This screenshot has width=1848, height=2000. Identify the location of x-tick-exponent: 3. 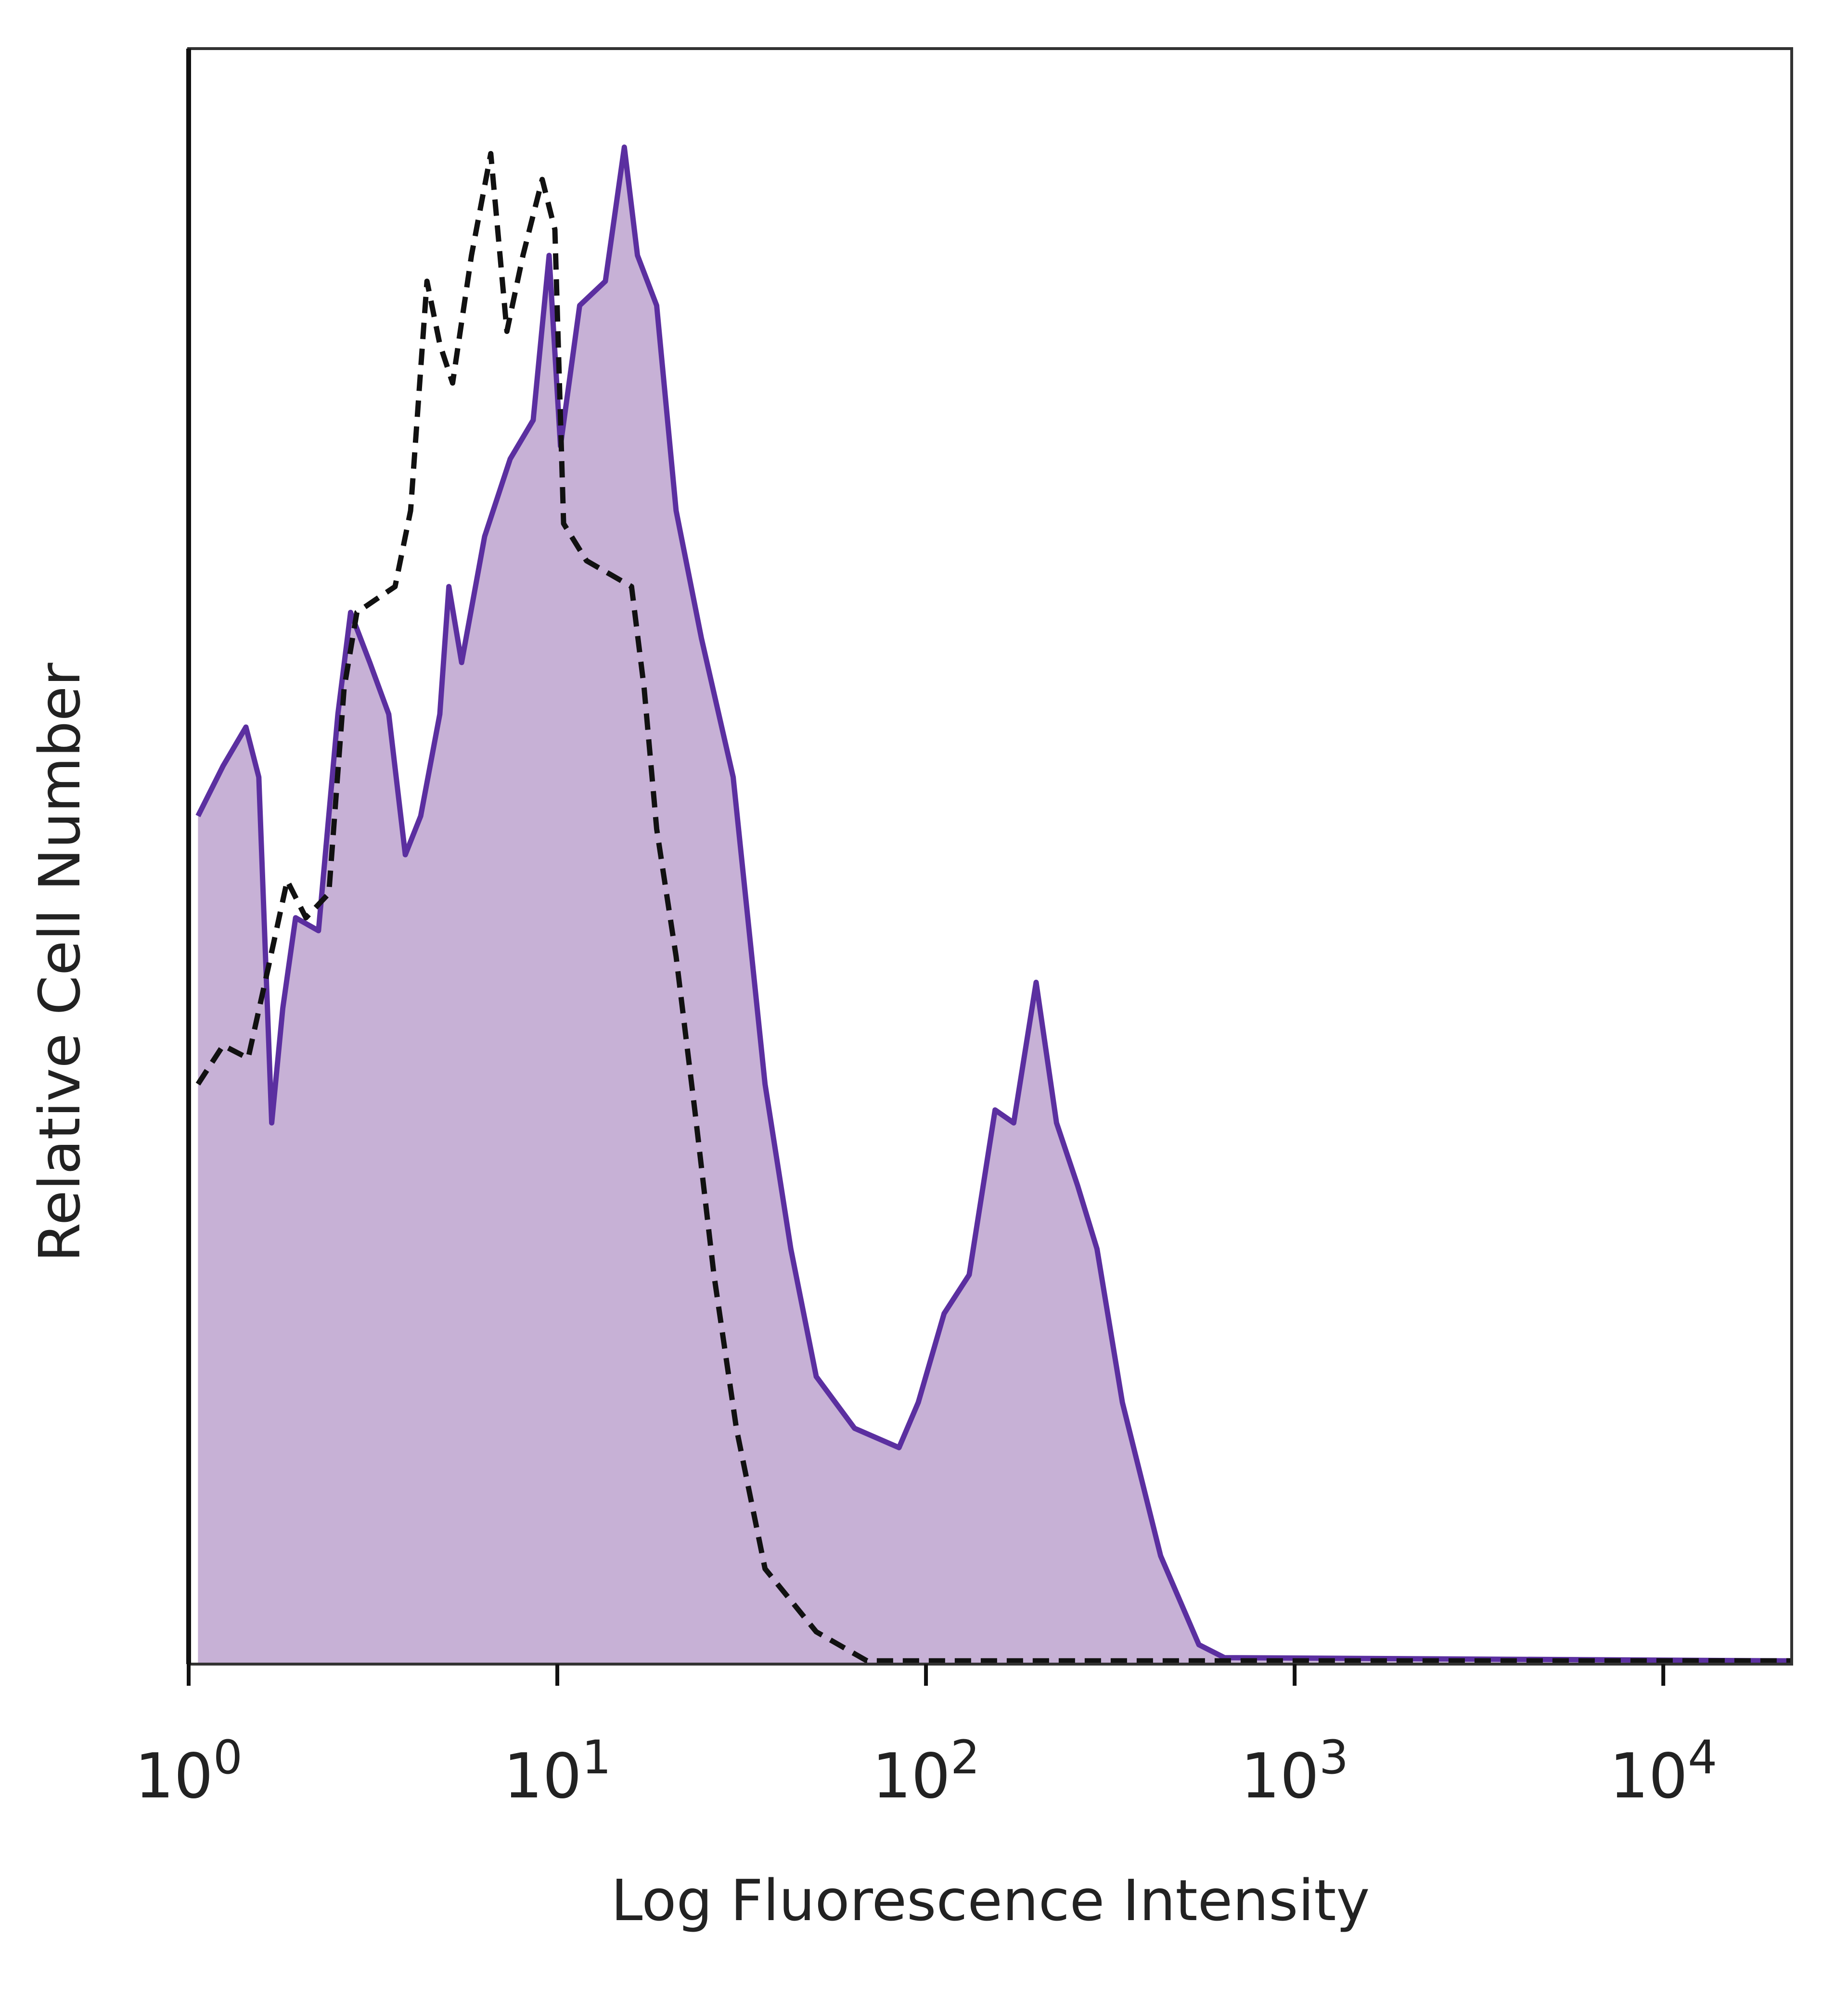
(1333, 1757).